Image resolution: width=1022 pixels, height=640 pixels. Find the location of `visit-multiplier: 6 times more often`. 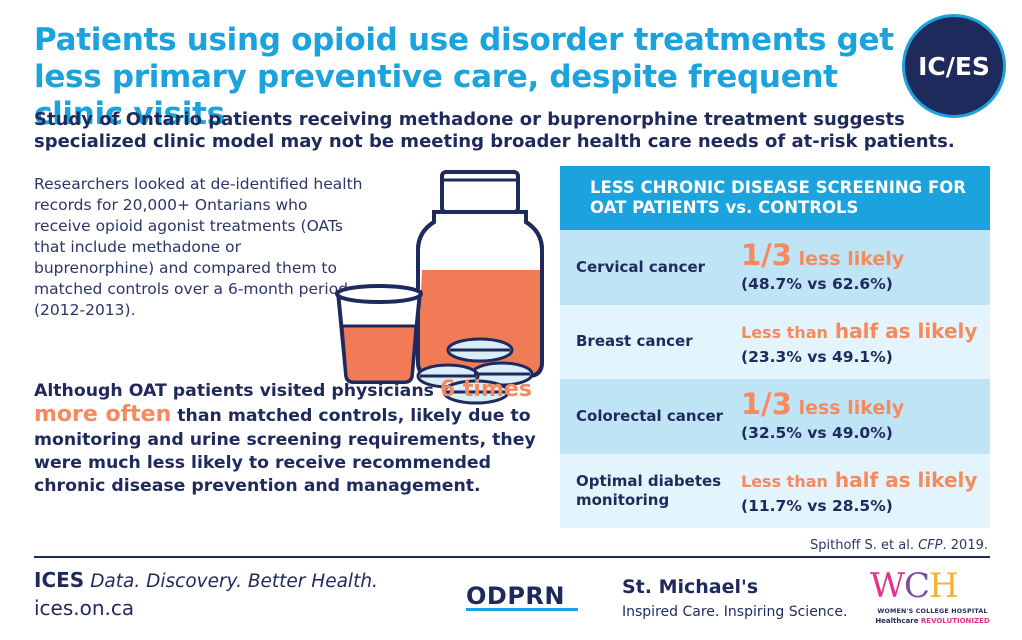

visit-multiplier: 6 times more often is located at coordinates (283, 402).